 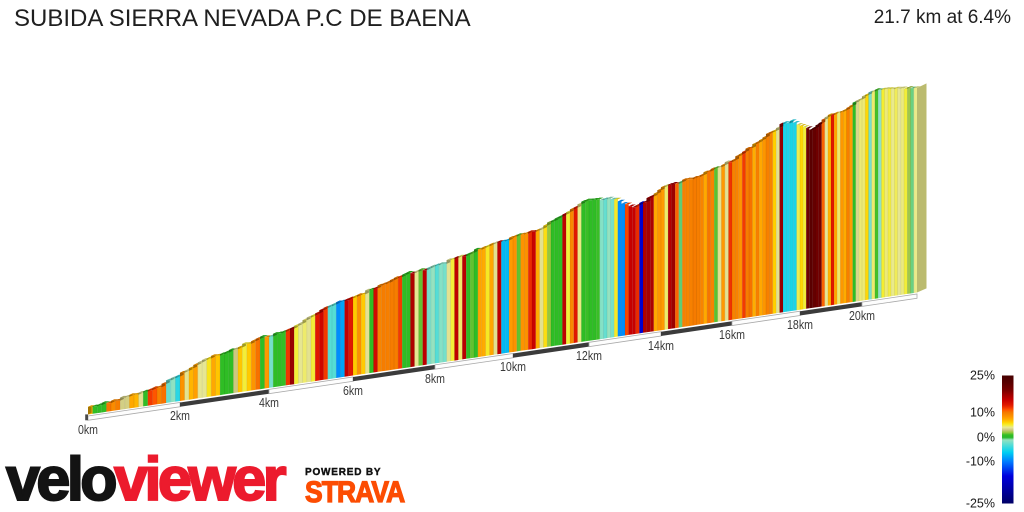 I want to click on svg-text: -25%, so click(x=980, y=503).